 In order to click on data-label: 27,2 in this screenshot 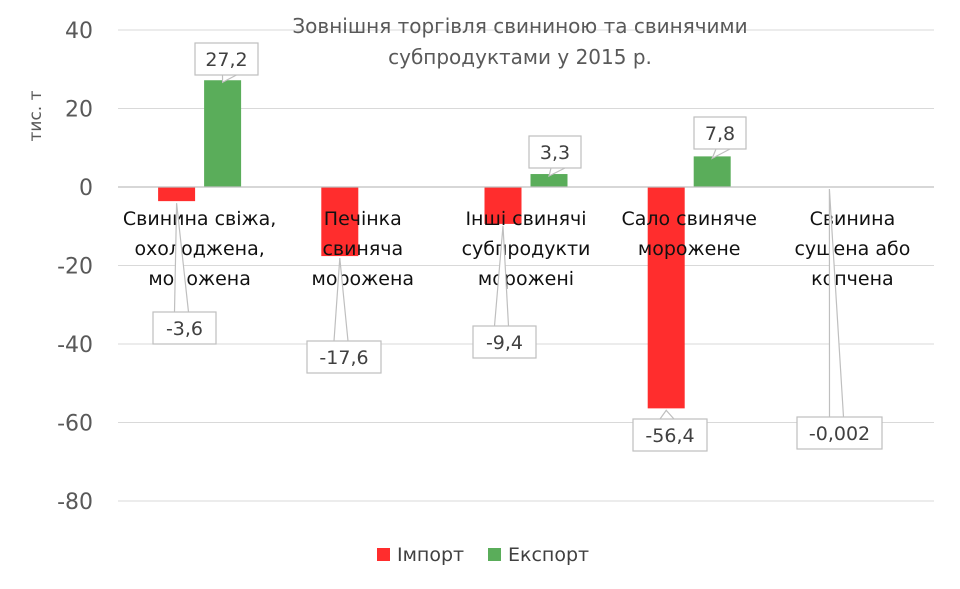, I will do `click(226, 63)`.